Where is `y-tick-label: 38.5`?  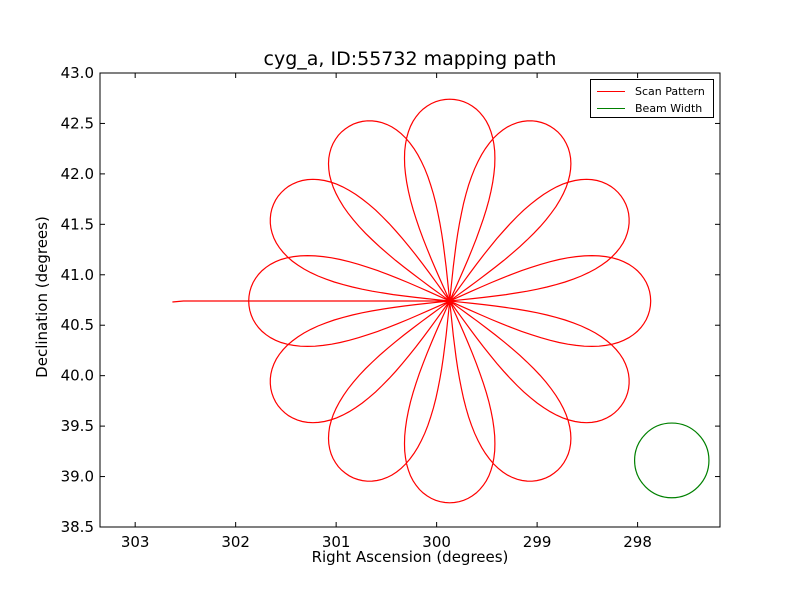 y-tick-label: 38.5 is located at coordinates (77, 527).